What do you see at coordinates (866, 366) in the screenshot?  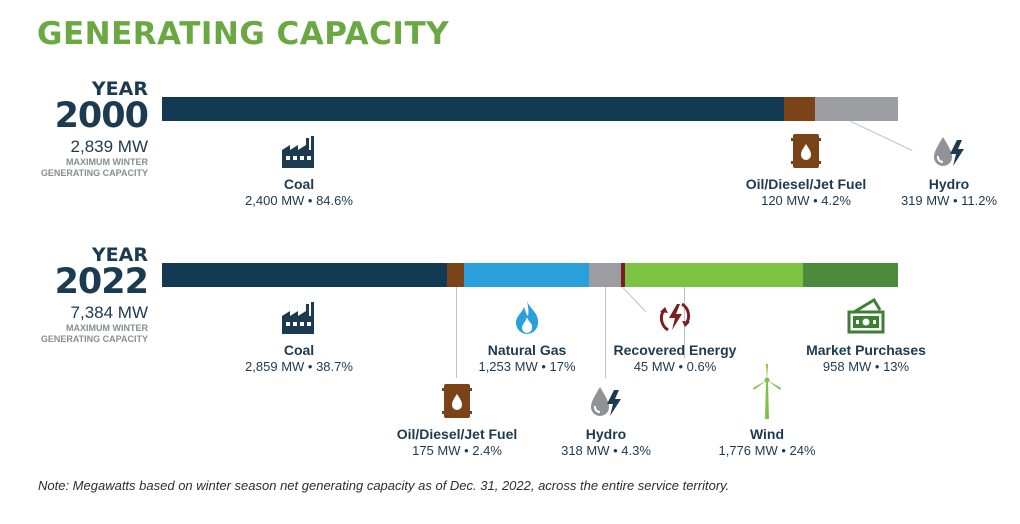 I see `segment-value: 958 MW • 13%` at bounding box center [866, 366].